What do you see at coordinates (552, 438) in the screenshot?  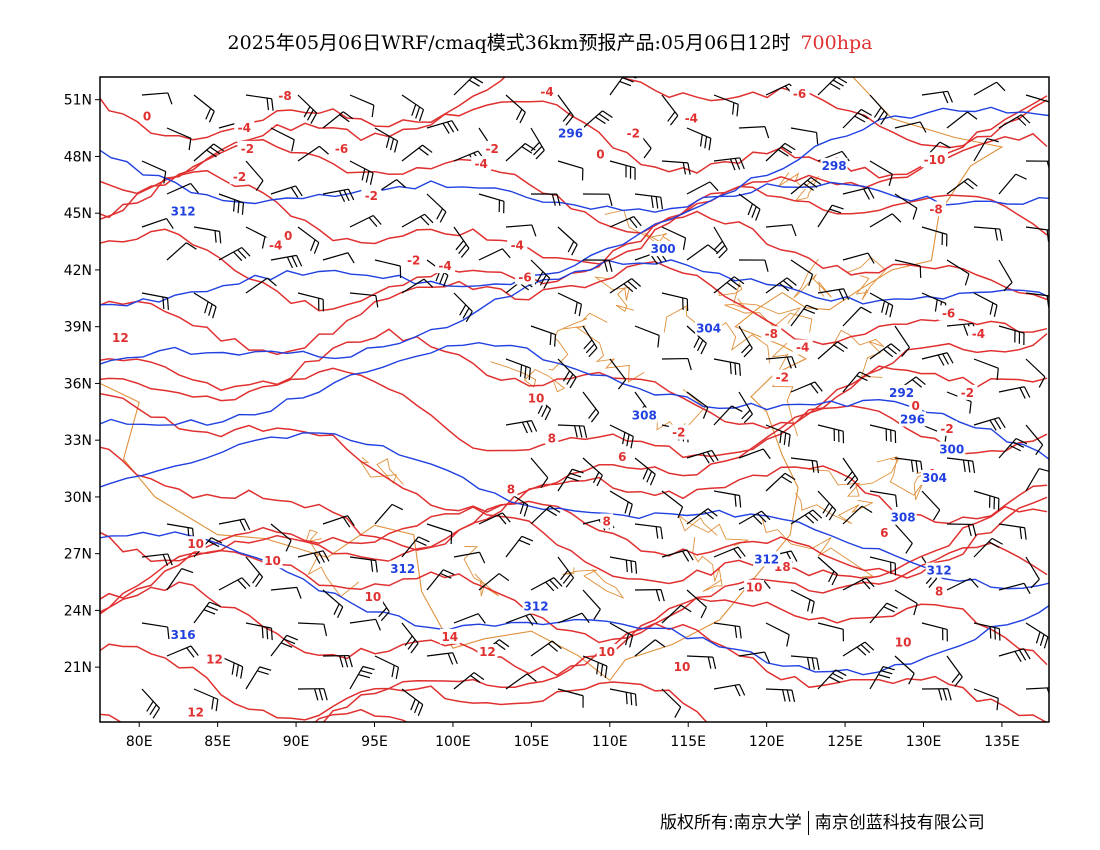 I see `temperature-label: 8` at bounding box center [552, 438].